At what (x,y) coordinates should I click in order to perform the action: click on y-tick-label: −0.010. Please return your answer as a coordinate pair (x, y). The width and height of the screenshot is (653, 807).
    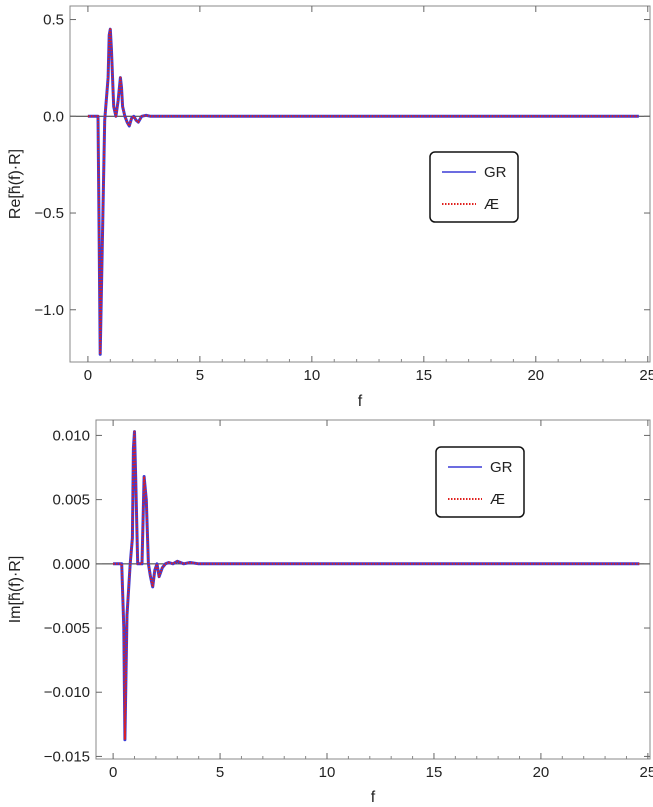
    Looking at the image, I should click on (67, 692).